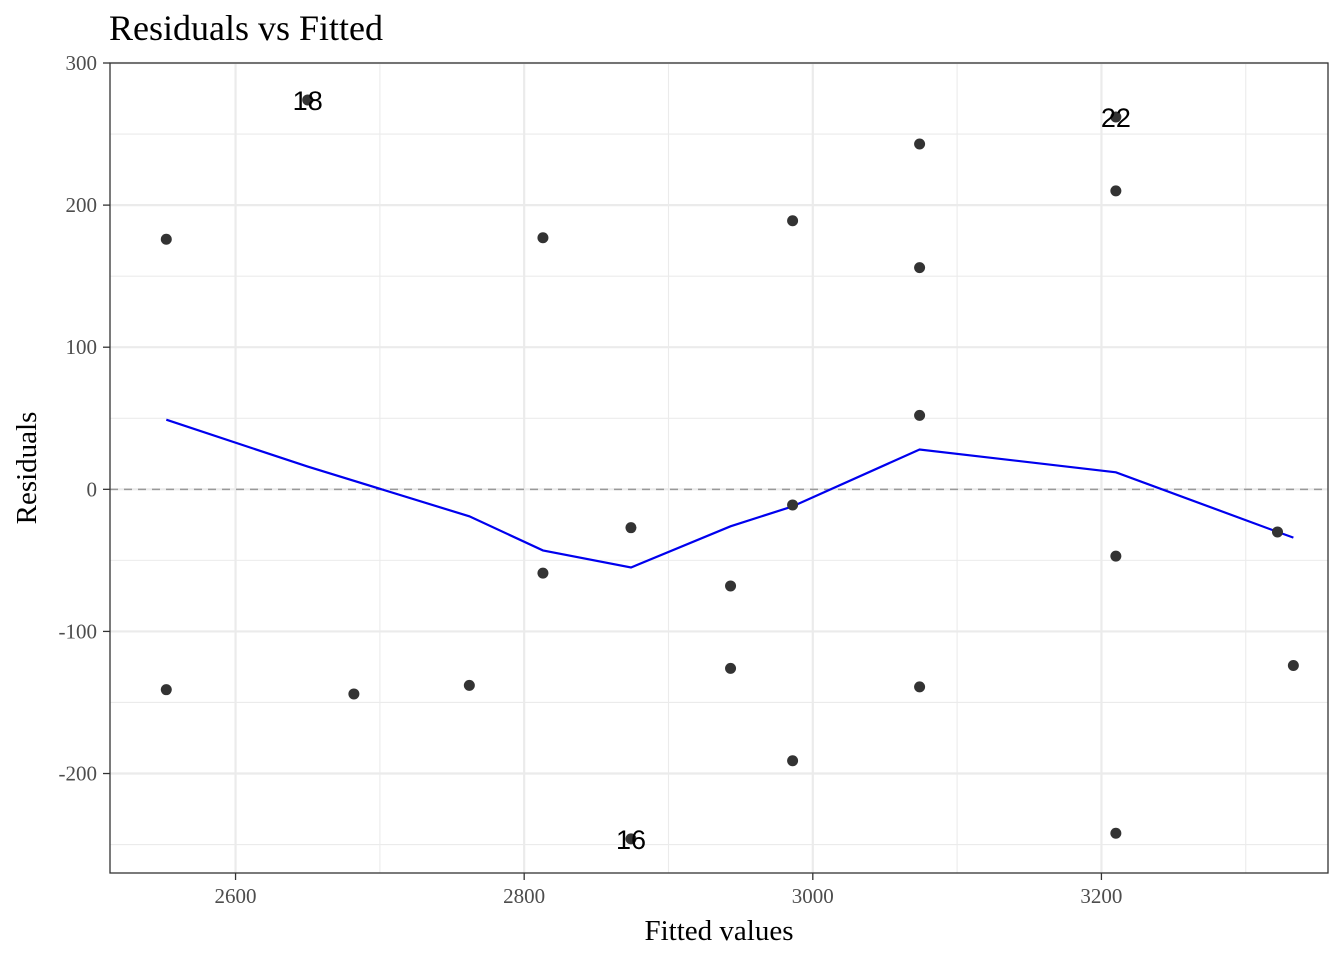 The height and width of the screenshot is (960, 1344). I want to click on smooth-line, so click(729, 493).